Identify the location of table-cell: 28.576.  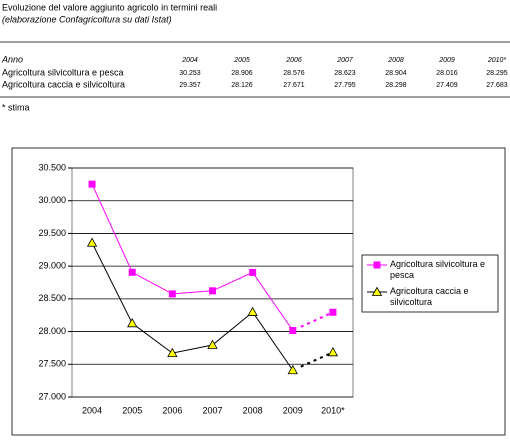
(294, 73).